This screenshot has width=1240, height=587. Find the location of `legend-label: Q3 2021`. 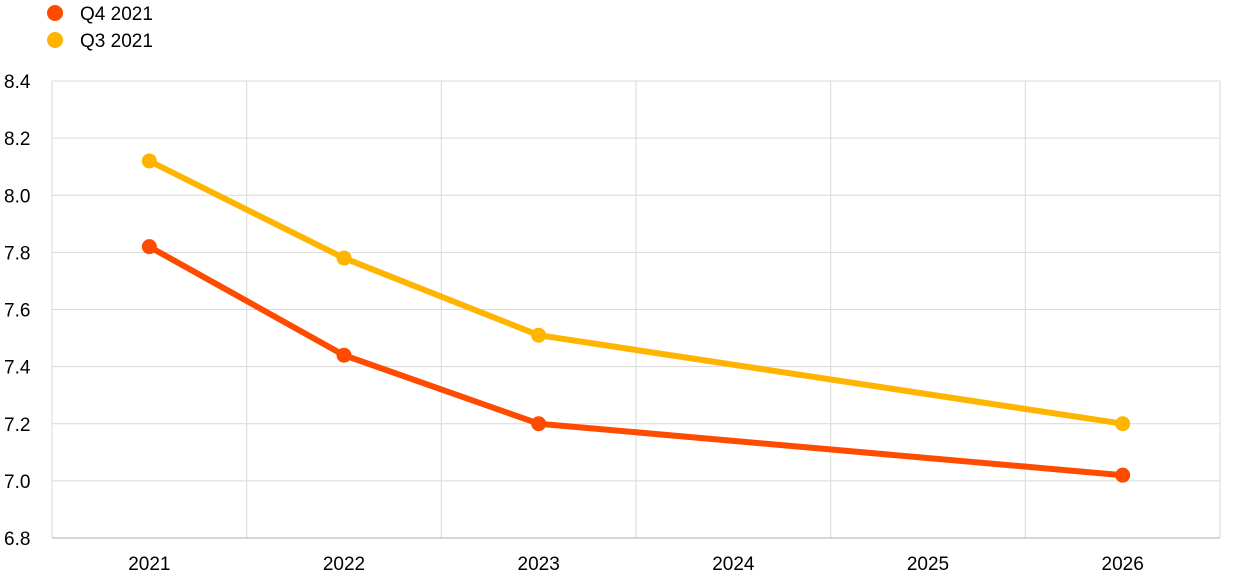

legend-label: Q3 2021 is located at coordinates (116, 41).